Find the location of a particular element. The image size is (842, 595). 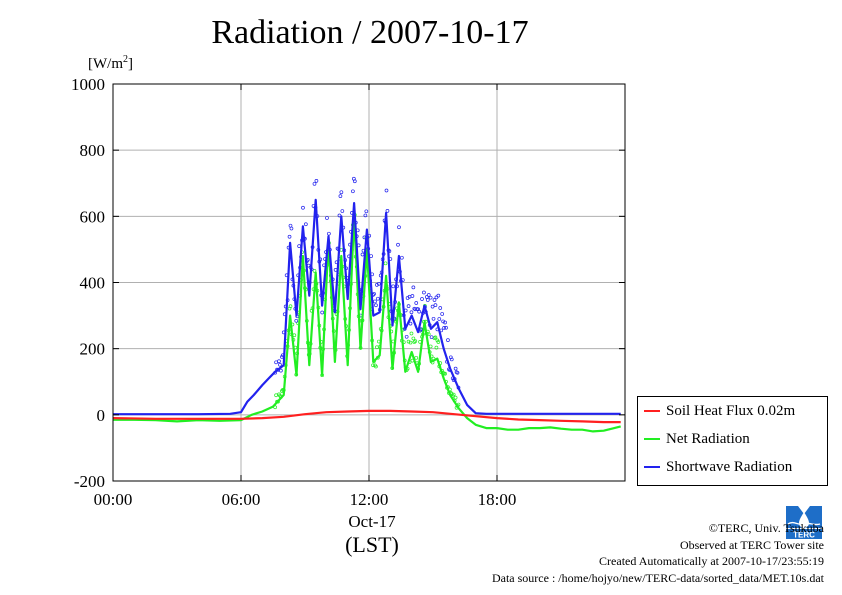

x-axis-date-label: Oct-17 is located at coordinates (372, 521).